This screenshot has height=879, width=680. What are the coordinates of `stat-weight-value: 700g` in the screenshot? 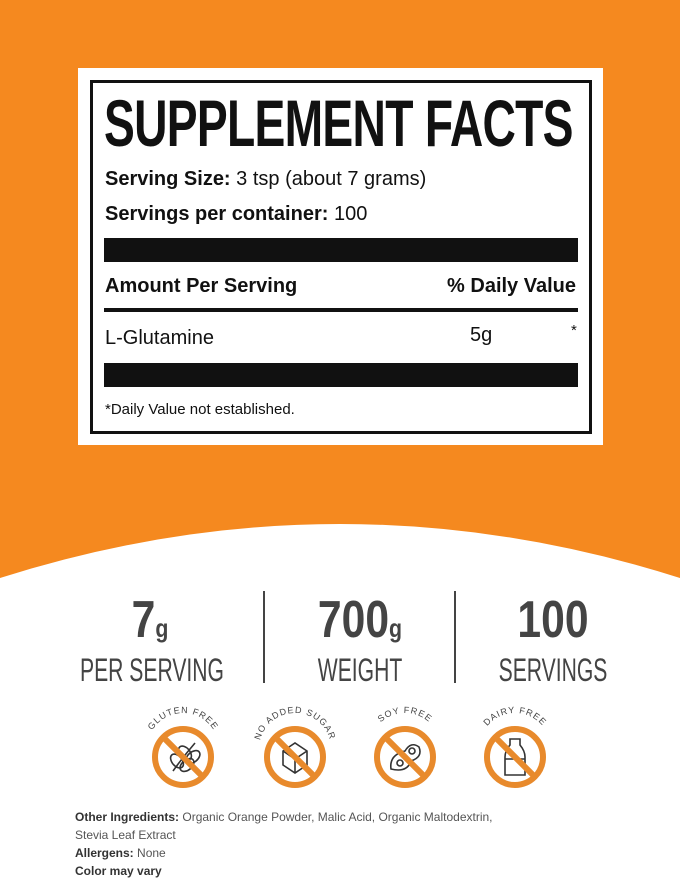 It's located at (360, 624).